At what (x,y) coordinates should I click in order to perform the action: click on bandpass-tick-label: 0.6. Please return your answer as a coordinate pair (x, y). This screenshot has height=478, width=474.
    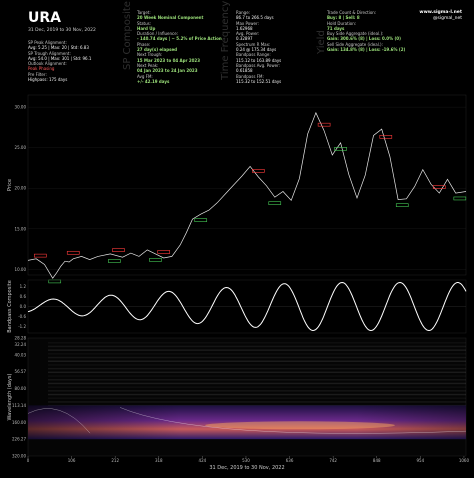
    Looking at the image, I should click on (23, 296).